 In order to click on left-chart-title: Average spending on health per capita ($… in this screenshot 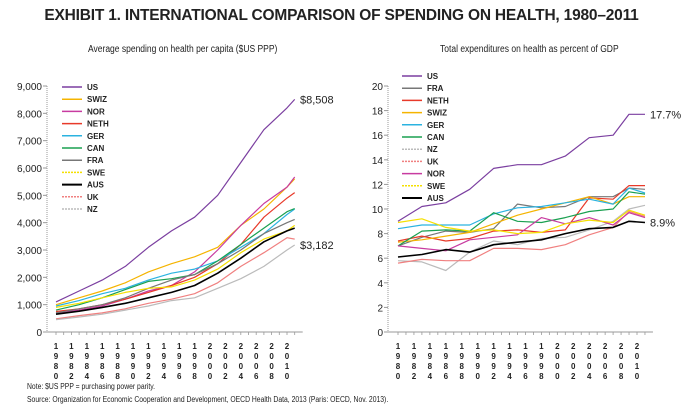, I will do `click(183, 49)`.